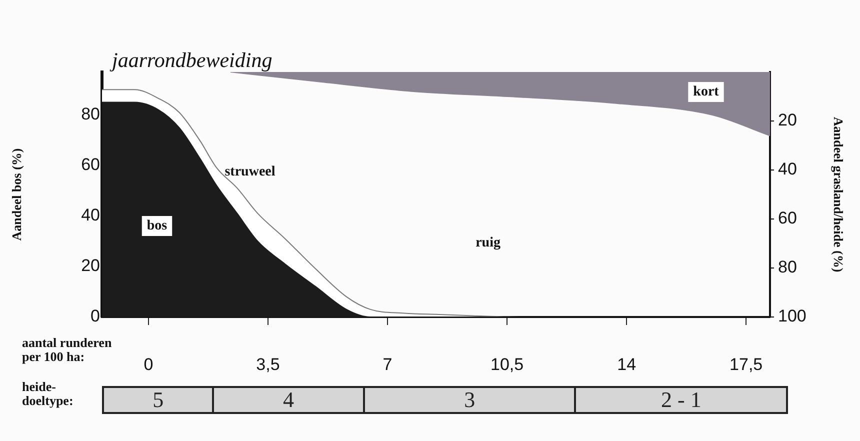 This screenshot has width=860, height=441. What do you see at coordinates (488, 243) in the screenshot?
I see `annotation: ruig` at bounding box center [488, 243].